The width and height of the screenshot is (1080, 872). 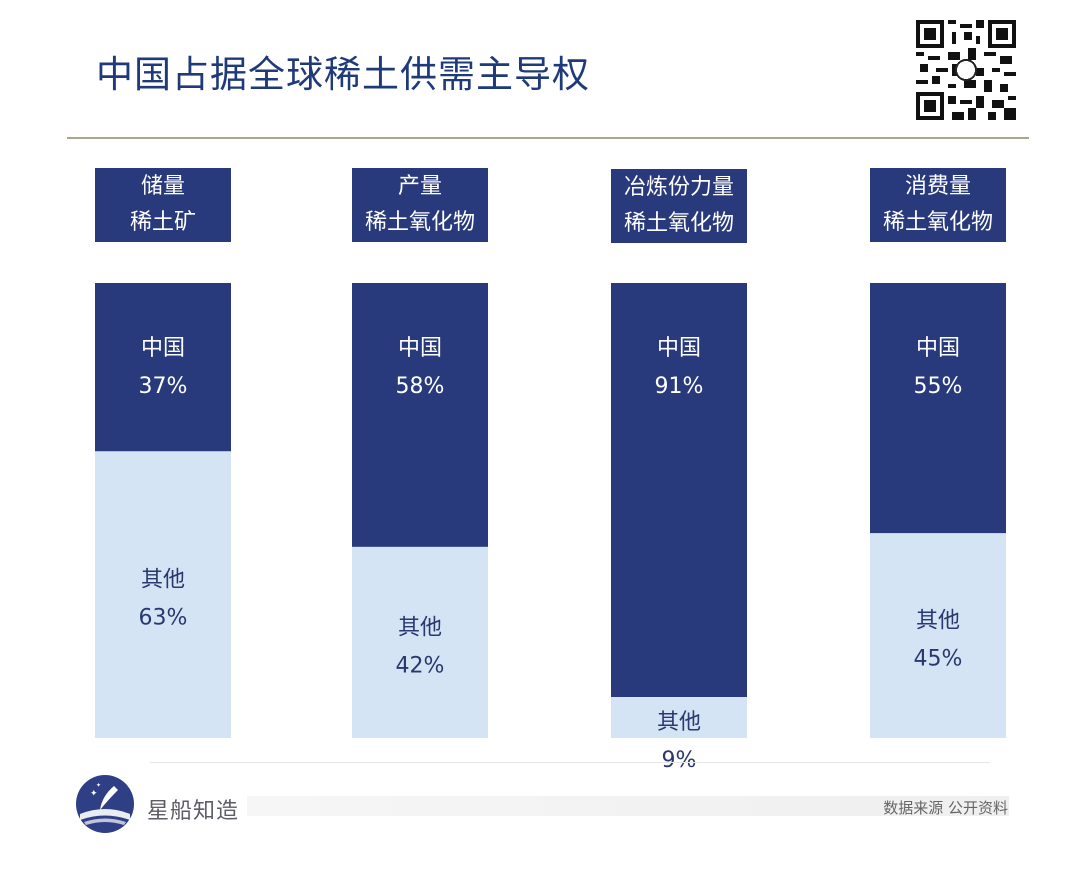 What do you see at coordinates (679, 760) in the screenshot?
I see `segment-value-label: 9%` at bounding box center [679, 760].